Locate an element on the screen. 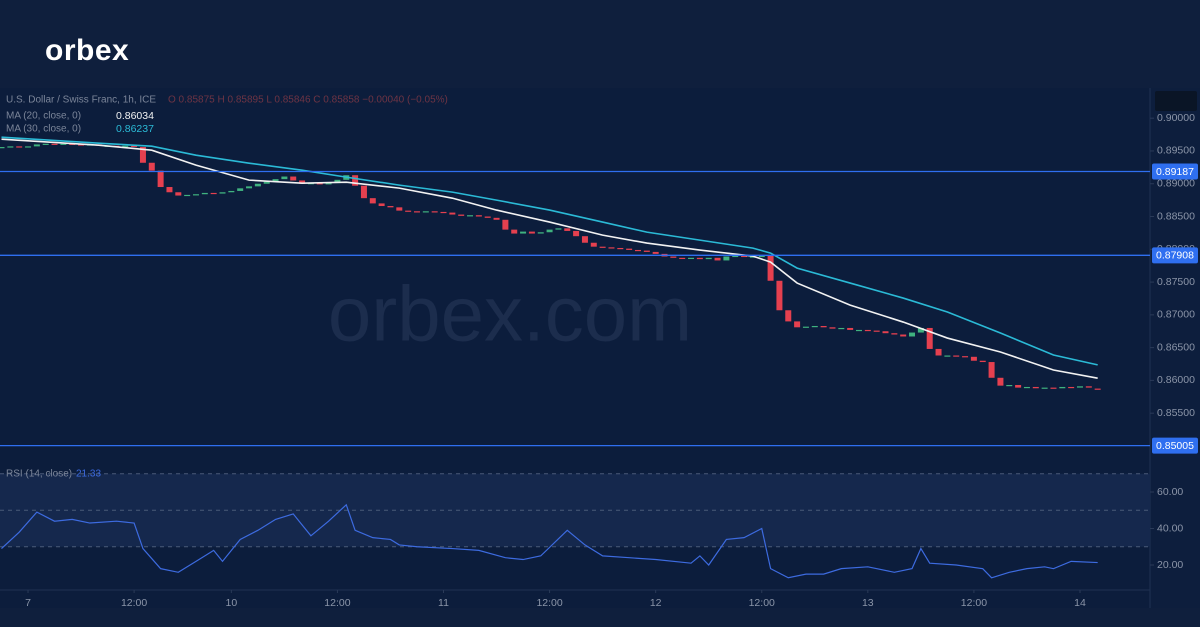 Image resolution: width=1200 pixels, height=627 pixels. y-tick-label: 0.90000 is located at coordinates (1176, 118).